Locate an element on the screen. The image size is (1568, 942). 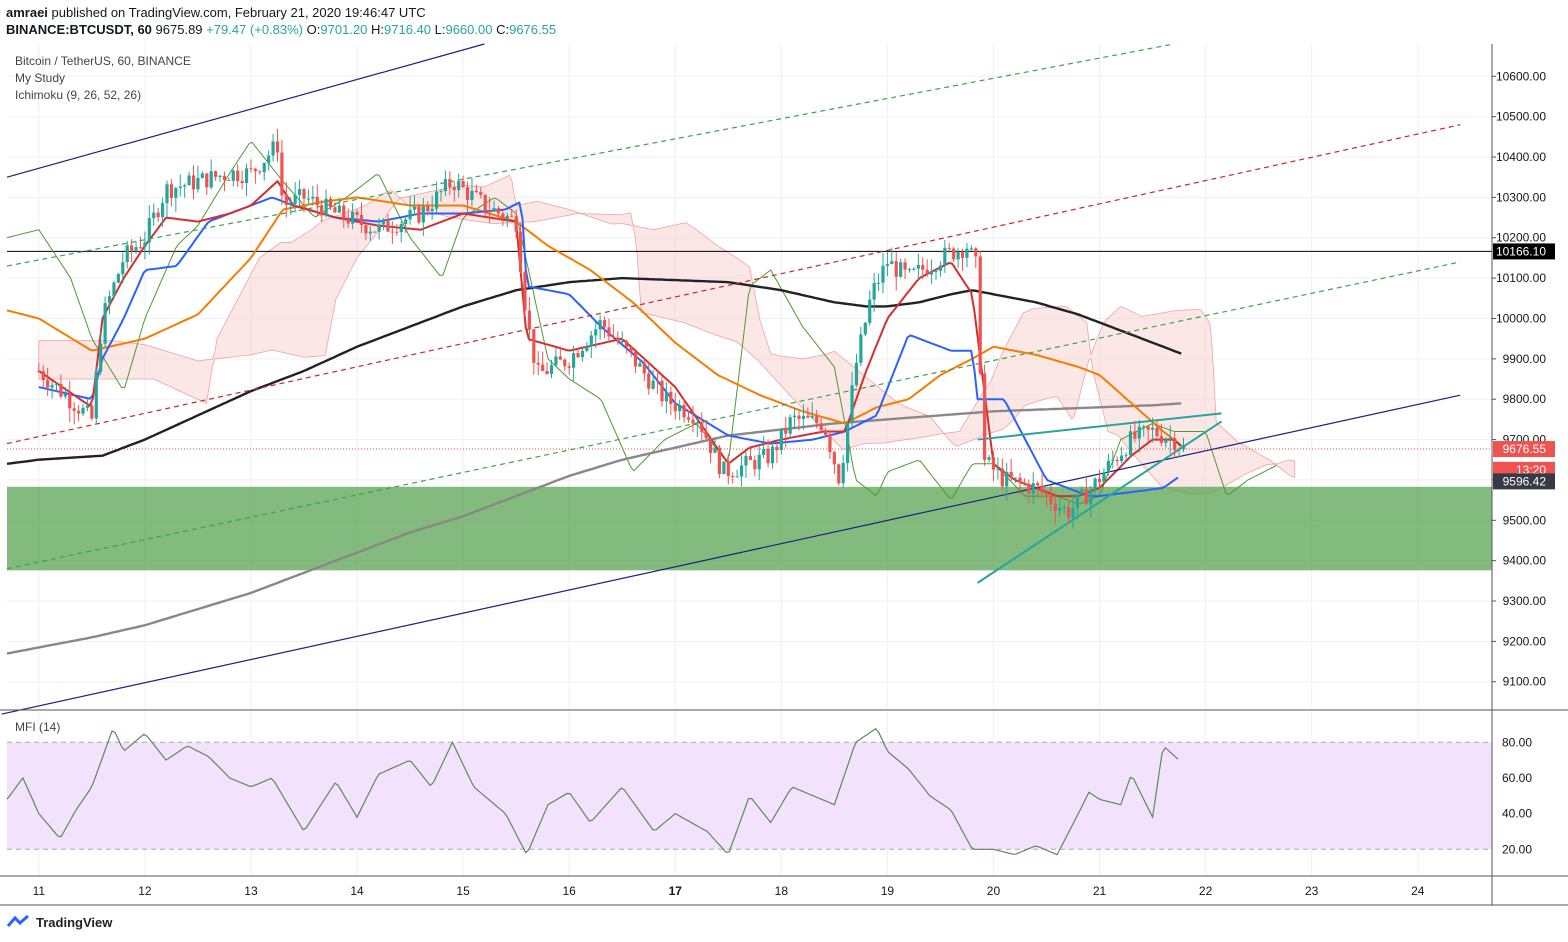
x-tick-label: 22 is located at coordinates (1206, 891).